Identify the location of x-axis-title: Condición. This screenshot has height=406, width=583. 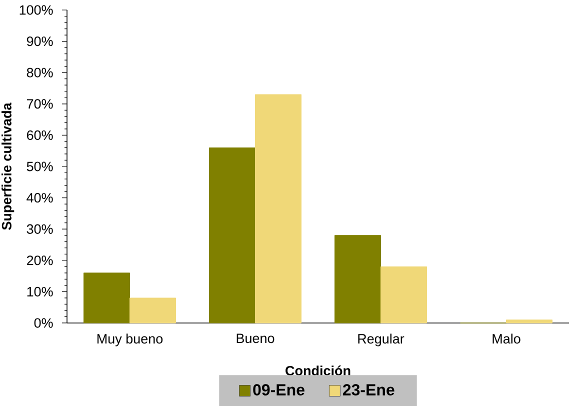
(318, 370).